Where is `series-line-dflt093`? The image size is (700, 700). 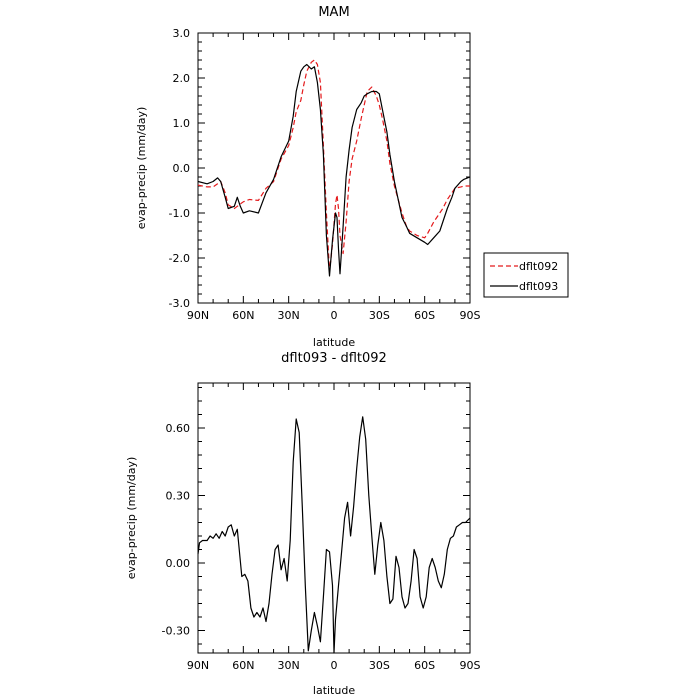 series-line-dflt093 is located at coordinates (334, 170).